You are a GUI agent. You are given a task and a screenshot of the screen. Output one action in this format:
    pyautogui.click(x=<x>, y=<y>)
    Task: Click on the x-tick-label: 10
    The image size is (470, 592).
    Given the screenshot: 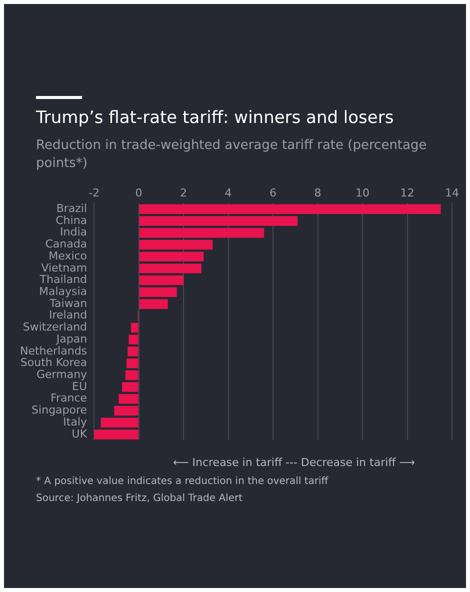 What is the action you would take?
    pyautogui.click(x=363, y=193)
    